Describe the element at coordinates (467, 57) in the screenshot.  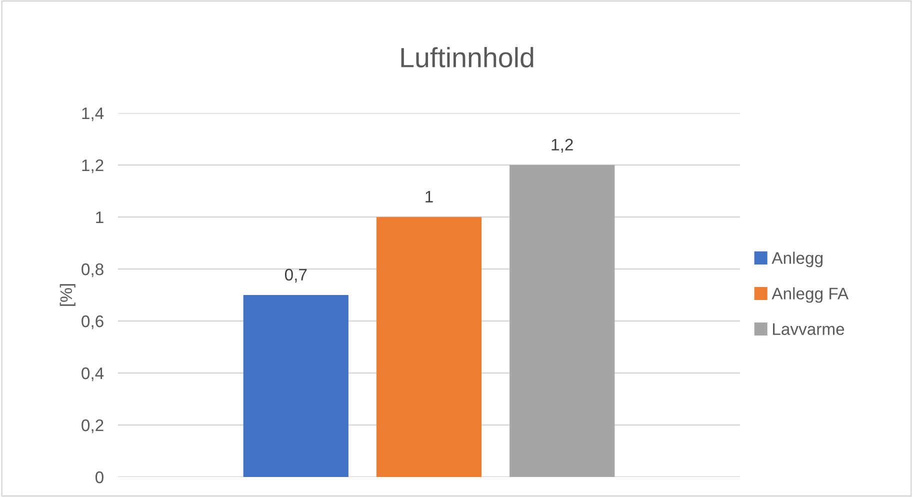
I see `chart-title: Luftinnhold` at that location.